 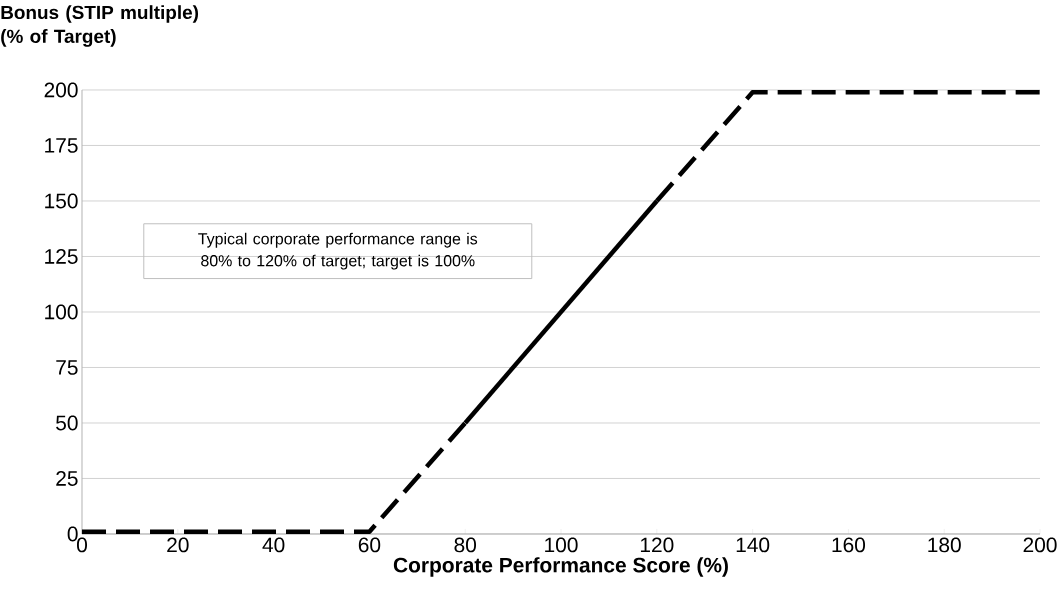 I want to click on y-axis-title: Bonus (STIP multiple) (% of Target), so click(x=100, y=26).